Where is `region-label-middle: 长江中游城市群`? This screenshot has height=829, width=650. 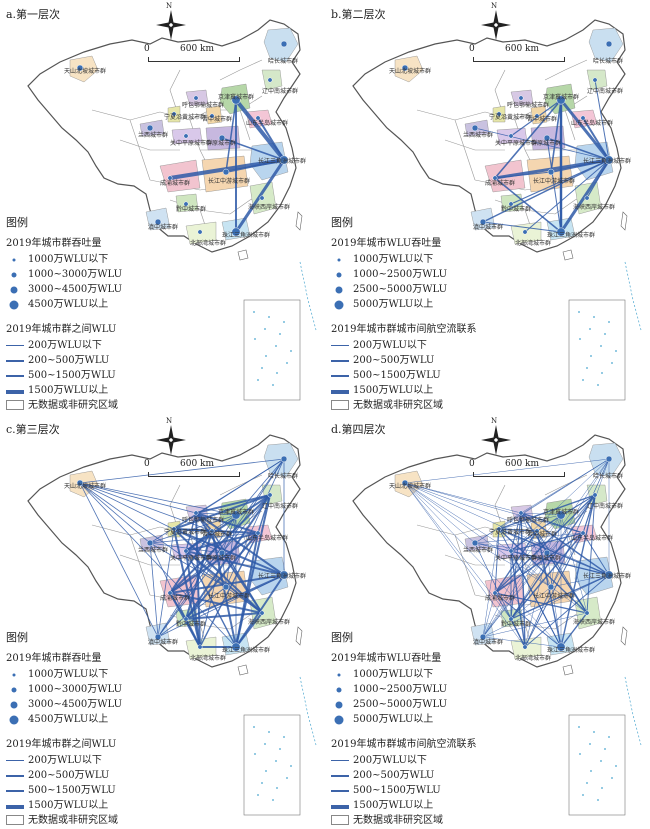 region-label-middle: 长江中游城市群 is located at coordinates (229, 596).